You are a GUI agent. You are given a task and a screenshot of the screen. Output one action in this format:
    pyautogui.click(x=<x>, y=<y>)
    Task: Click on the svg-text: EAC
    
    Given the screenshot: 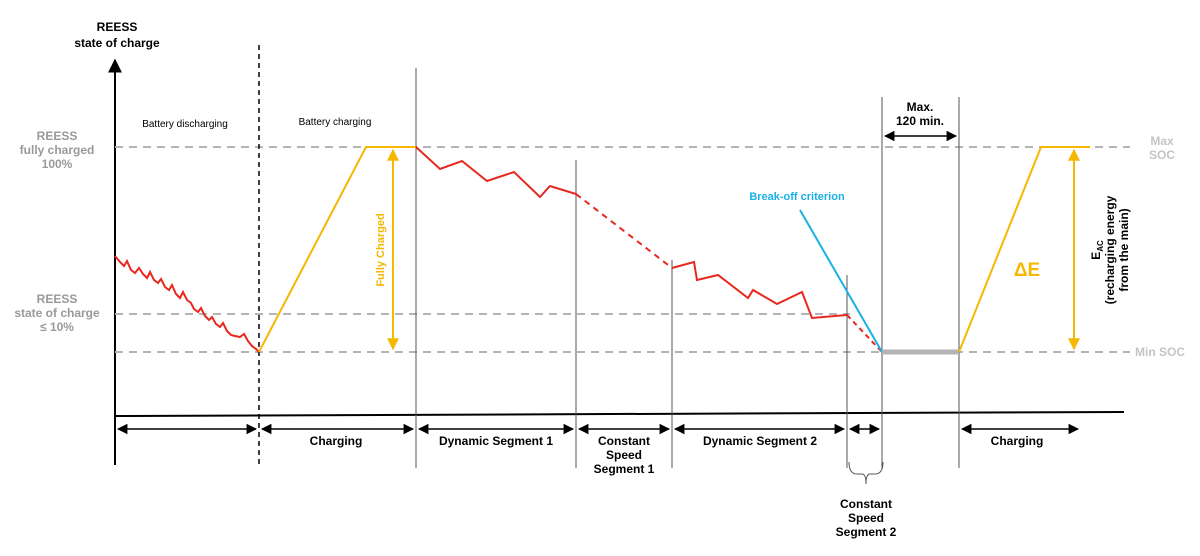 What is the action you would take?
    pyautogui.click(x=1097, y=250)
    